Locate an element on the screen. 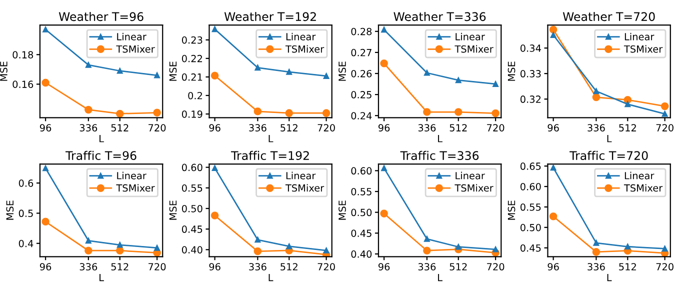 This screenshot has width=689, height=295. y-tick-label: 0.16 is located at coordinates (23, 84).